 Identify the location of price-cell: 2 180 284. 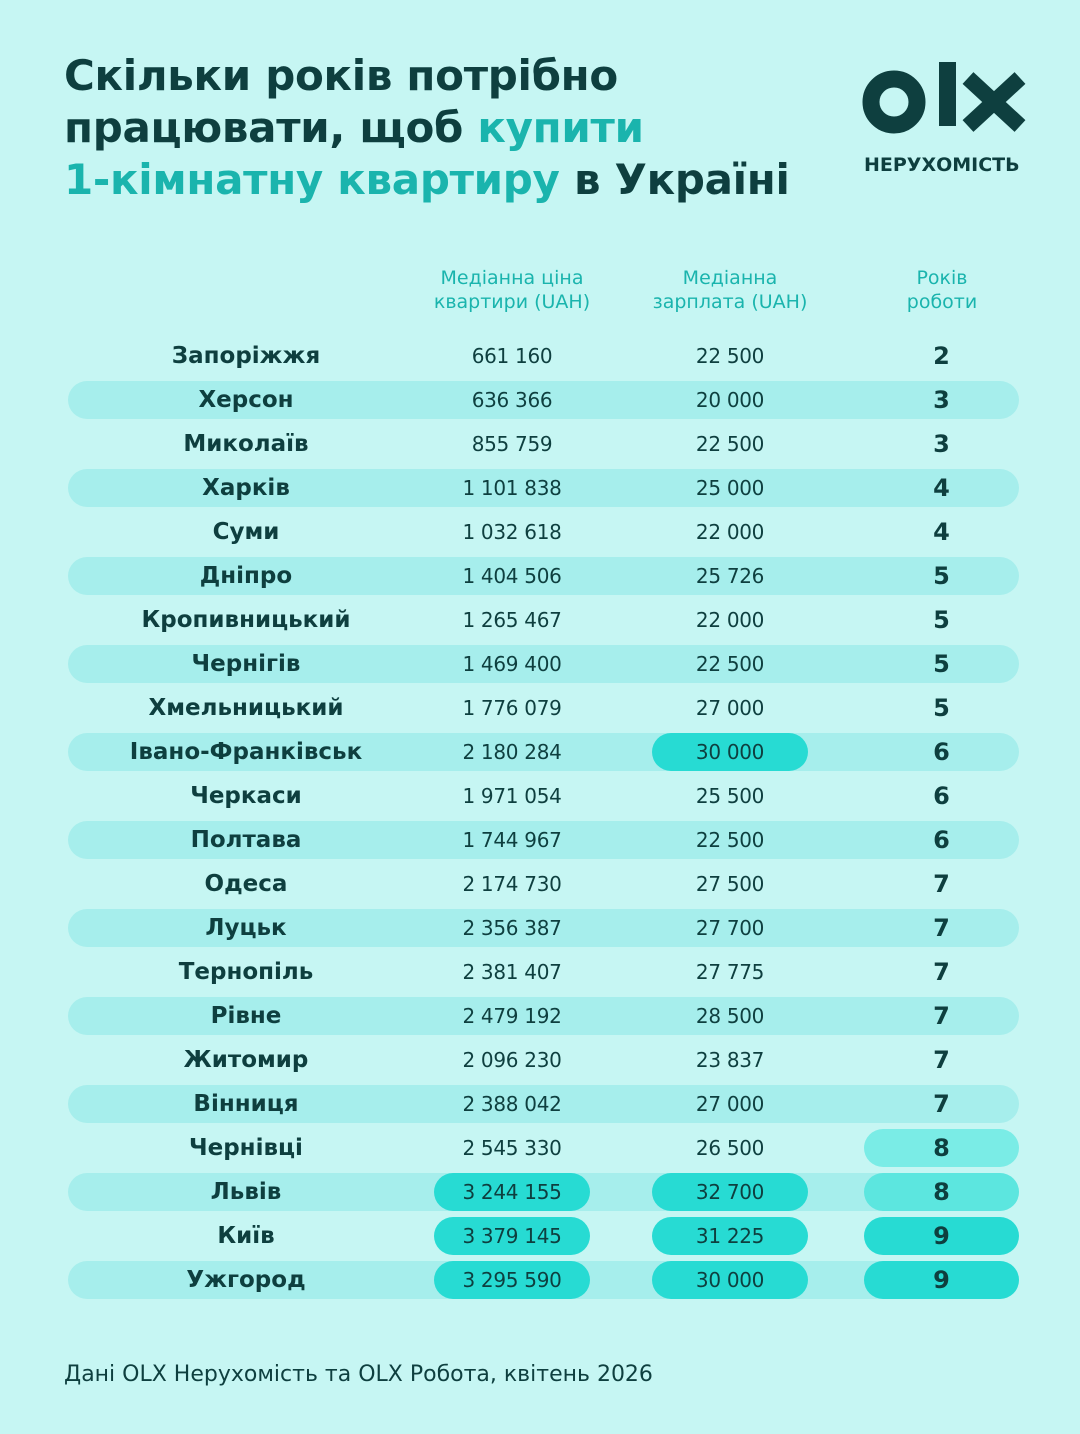
(512, 752).